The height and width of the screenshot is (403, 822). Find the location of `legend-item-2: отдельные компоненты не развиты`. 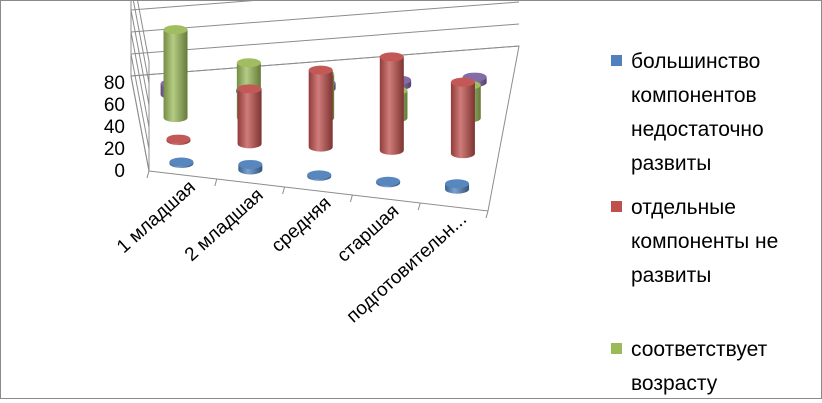

legend-item-2: отдельные компоненты не развиты is located at coordinates (708, 246).